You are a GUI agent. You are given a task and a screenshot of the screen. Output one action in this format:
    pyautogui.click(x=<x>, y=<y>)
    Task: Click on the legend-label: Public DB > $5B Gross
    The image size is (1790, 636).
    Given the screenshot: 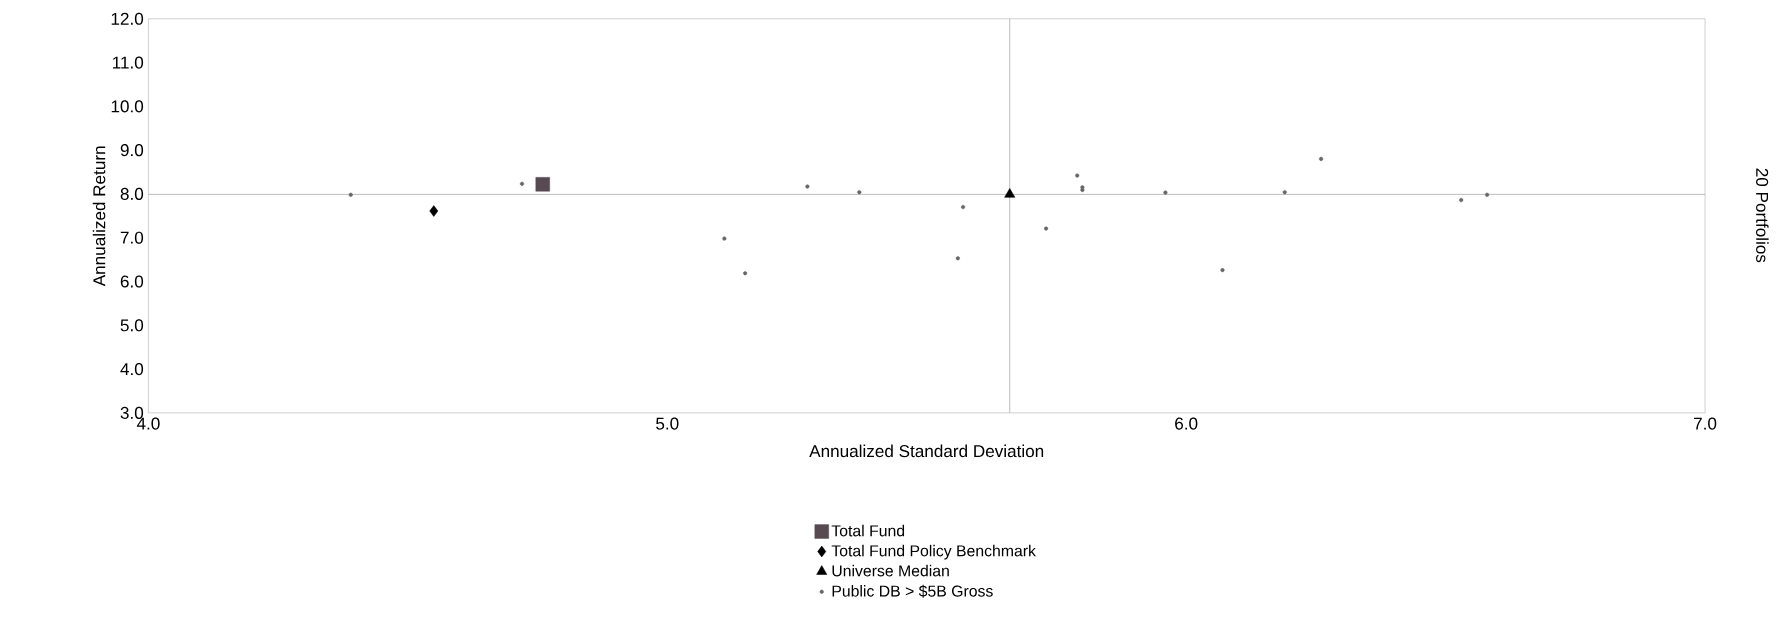 What is the action you would take?
    pyautogui.click(x=912, y=591)
    